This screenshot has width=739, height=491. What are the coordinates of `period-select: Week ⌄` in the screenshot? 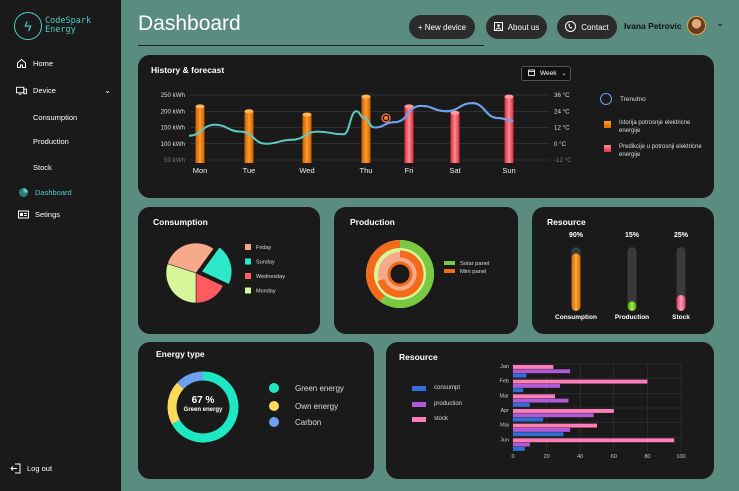 It's located at (546, 73).